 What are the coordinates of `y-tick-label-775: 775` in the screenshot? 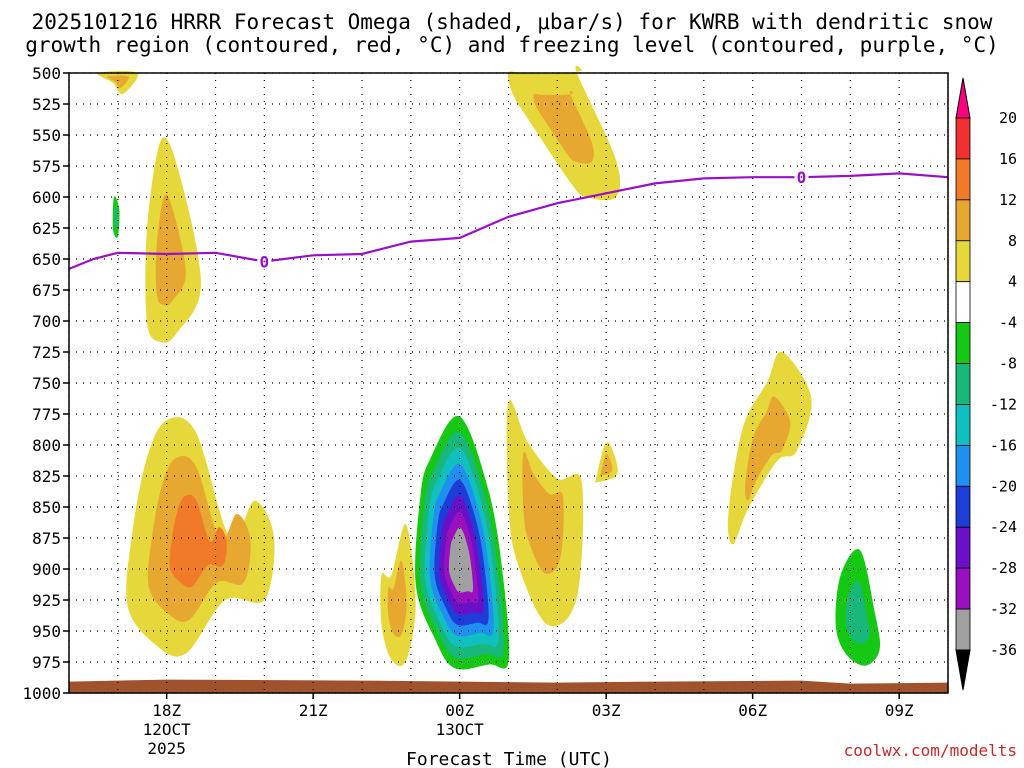 It's located at (46, 414).